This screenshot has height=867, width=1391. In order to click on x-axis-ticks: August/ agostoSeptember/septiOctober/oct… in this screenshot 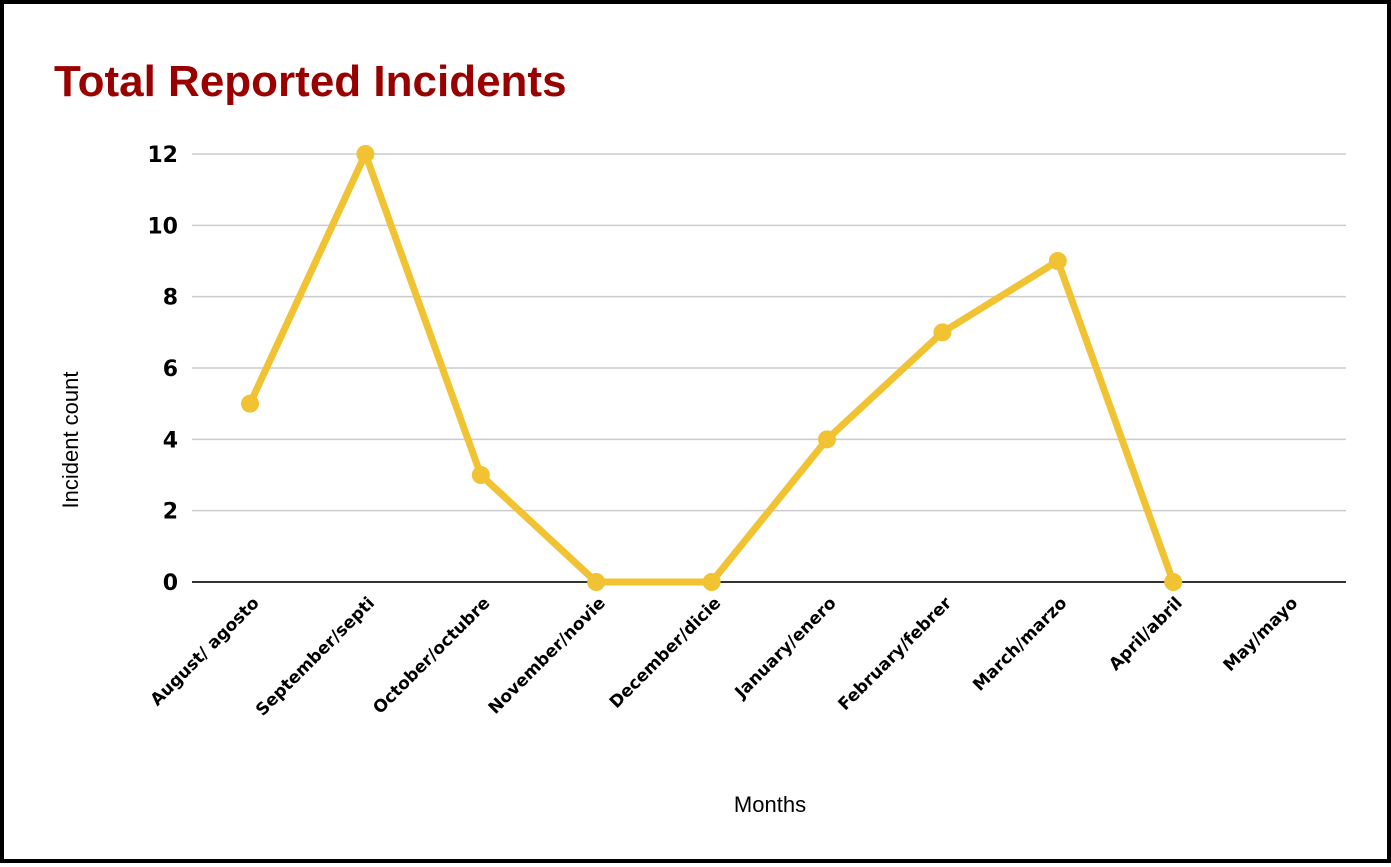, I will do `click(724, 656)`.